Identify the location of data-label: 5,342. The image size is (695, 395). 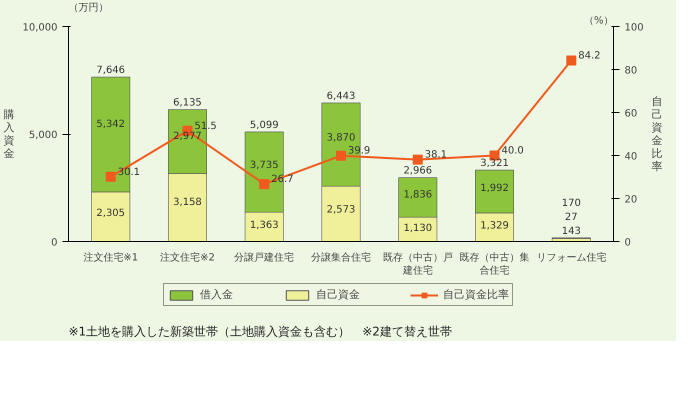
(111, 124).